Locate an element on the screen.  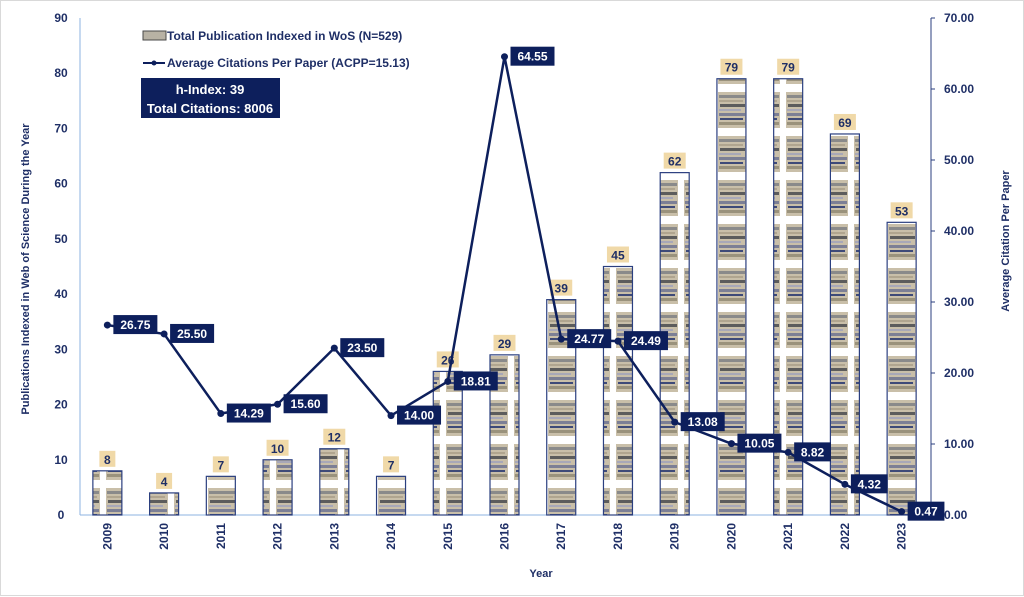
line-data-label: 15.60 is located at coordinates (306, 404).